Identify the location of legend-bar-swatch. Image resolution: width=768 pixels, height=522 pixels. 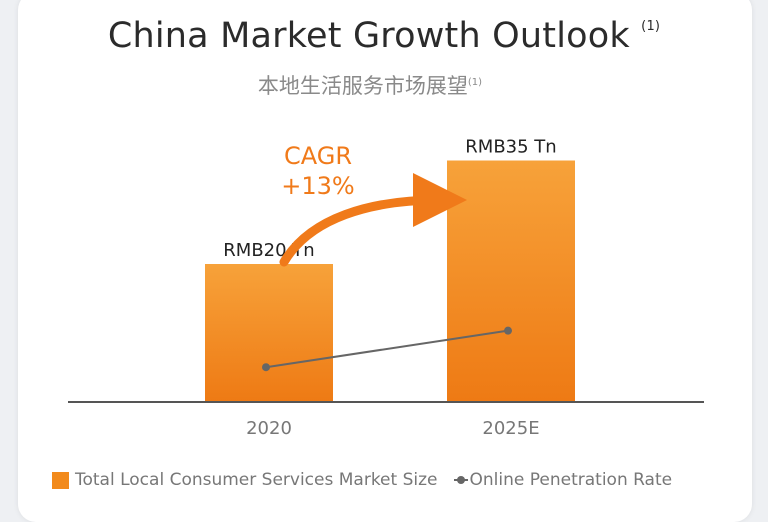
(60, 480).